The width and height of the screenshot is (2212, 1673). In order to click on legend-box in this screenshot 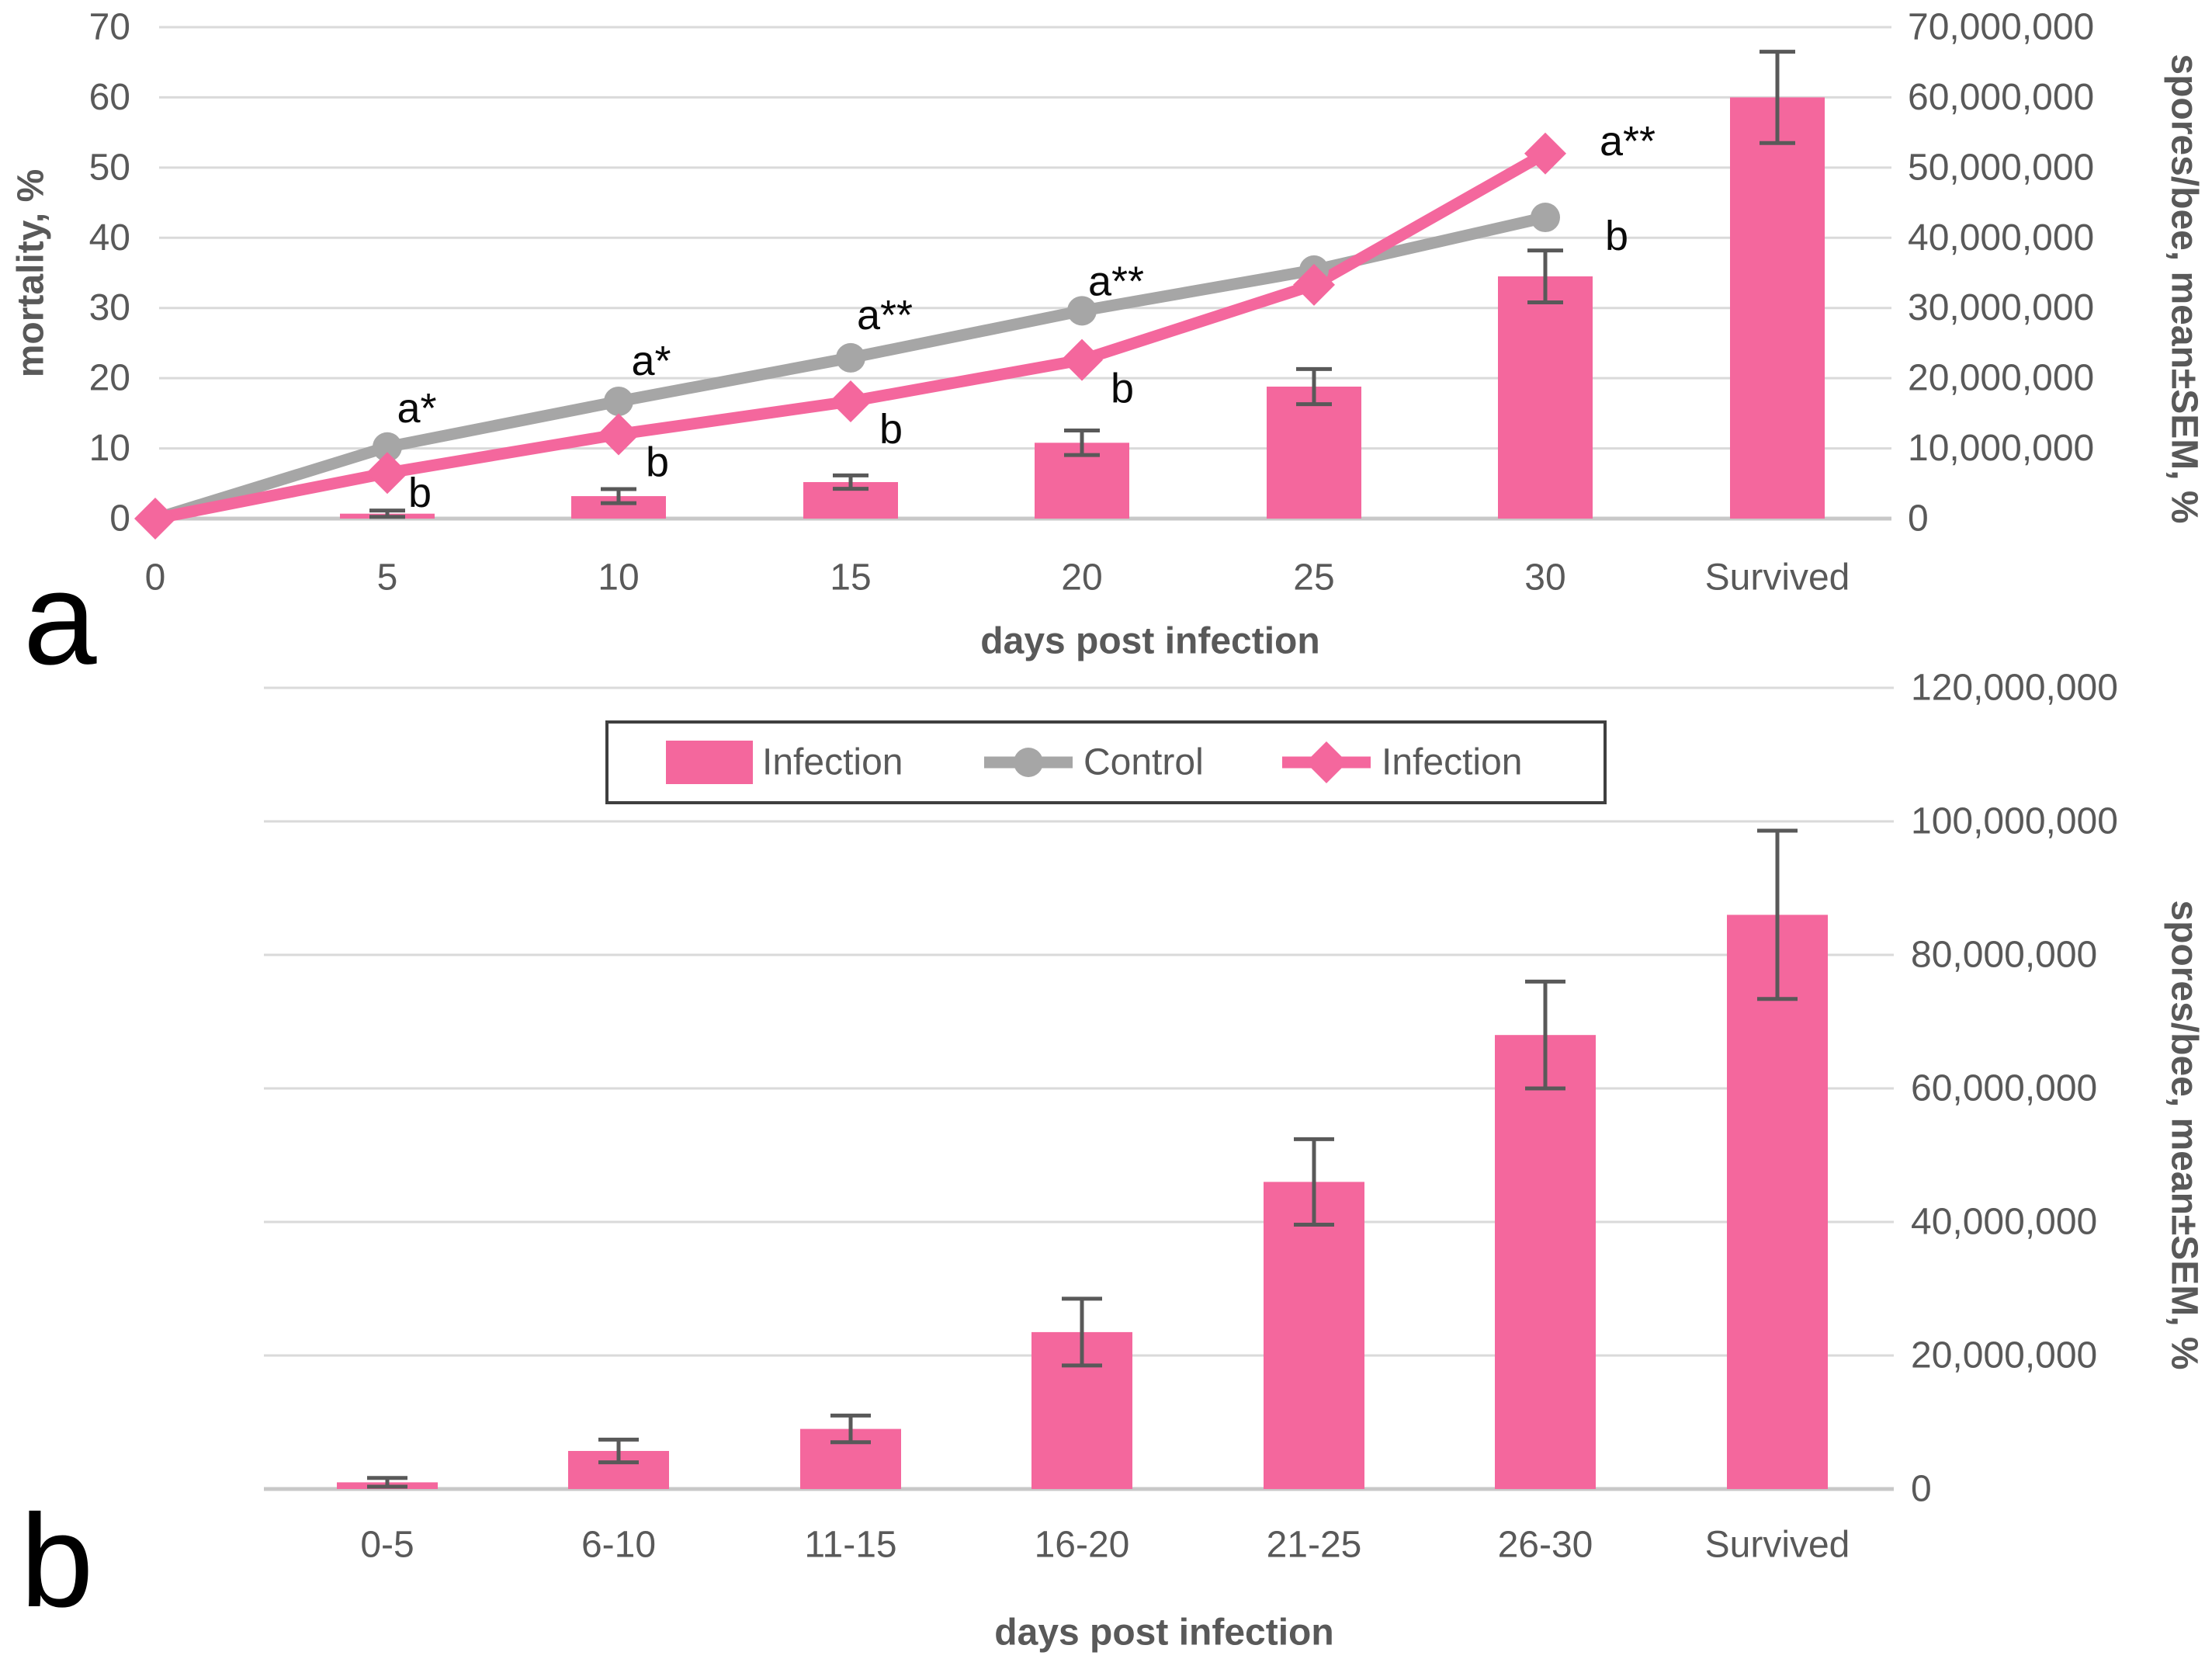, I will do `click(1106, 762)`.